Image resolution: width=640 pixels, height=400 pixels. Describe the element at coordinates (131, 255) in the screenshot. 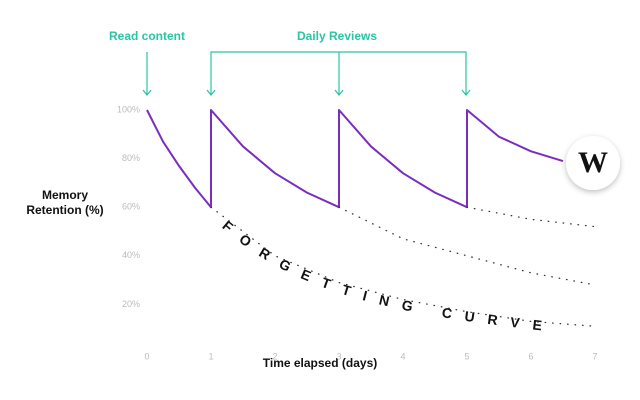

I see `y-tick-label: 40%` at that location.